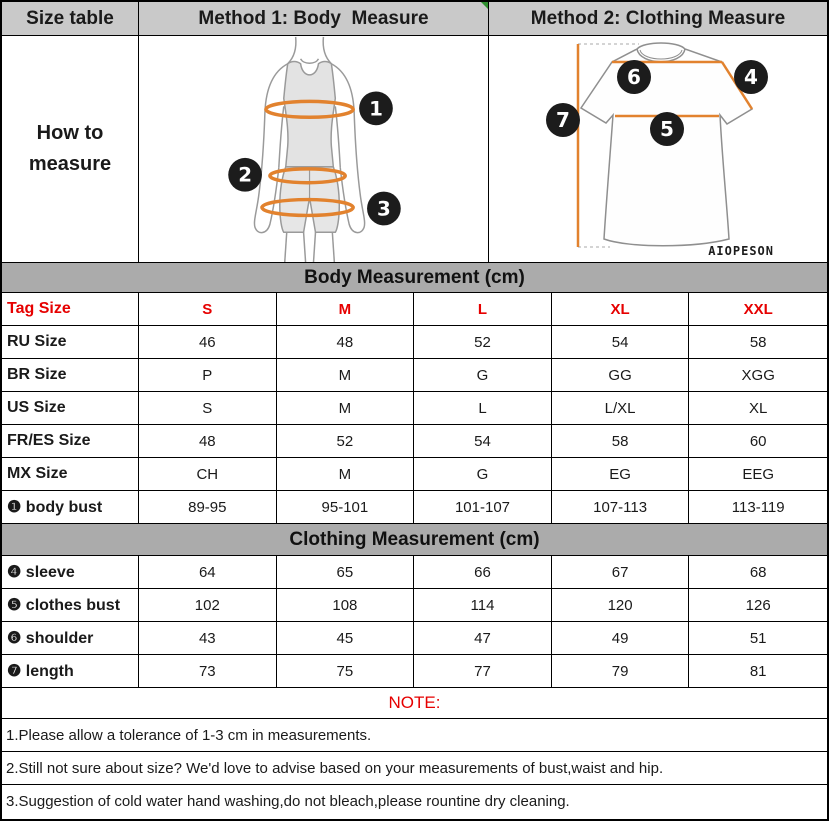 This screenshot has height=821, width=829. I want to click on clothing-measure-illustration: 6 4 7 5 AIOPESON, so click(658, 149).